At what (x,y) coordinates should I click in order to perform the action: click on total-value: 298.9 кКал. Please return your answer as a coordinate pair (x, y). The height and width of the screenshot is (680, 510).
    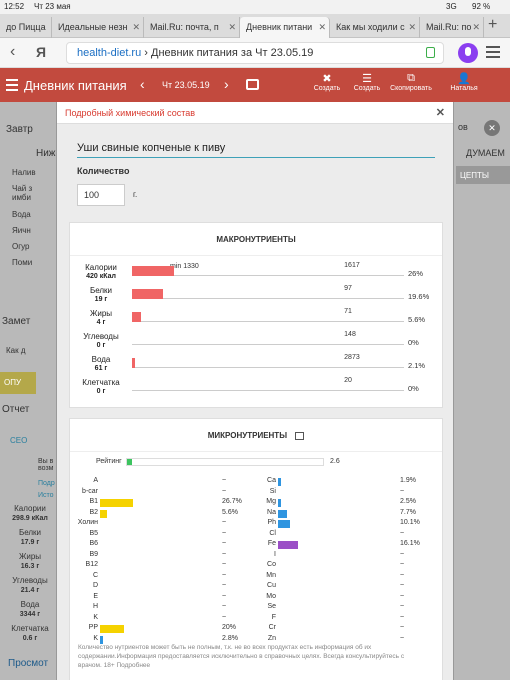
    Looking at the image, I should click on (30, 518).